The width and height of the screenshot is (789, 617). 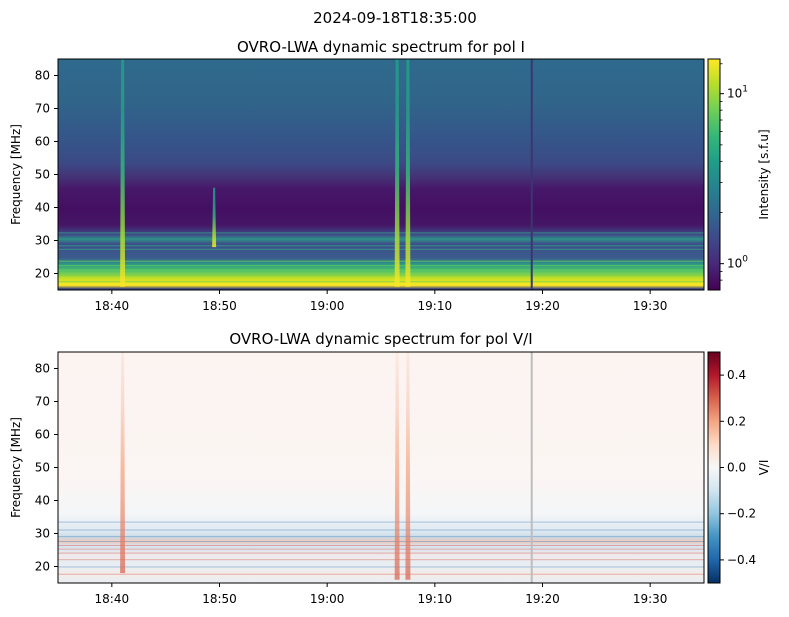 What do you see at coordinates (741, 514) in the screenshot?
I see `colorbar-tick-label: −0.2` at bounding box center [741, 514].